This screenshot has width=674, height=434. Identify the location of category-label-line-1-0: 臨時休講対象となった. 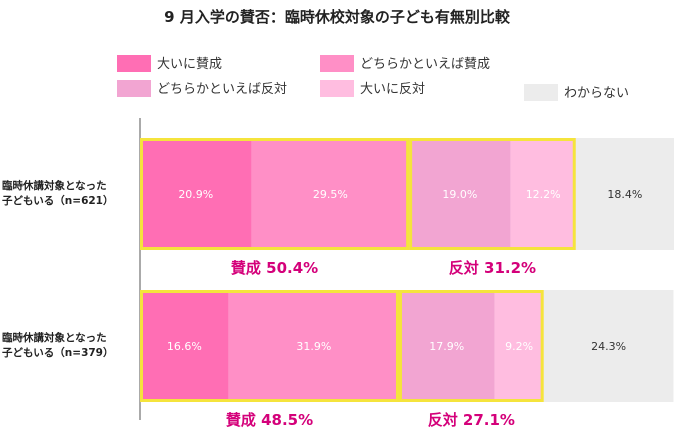
(54, 337).